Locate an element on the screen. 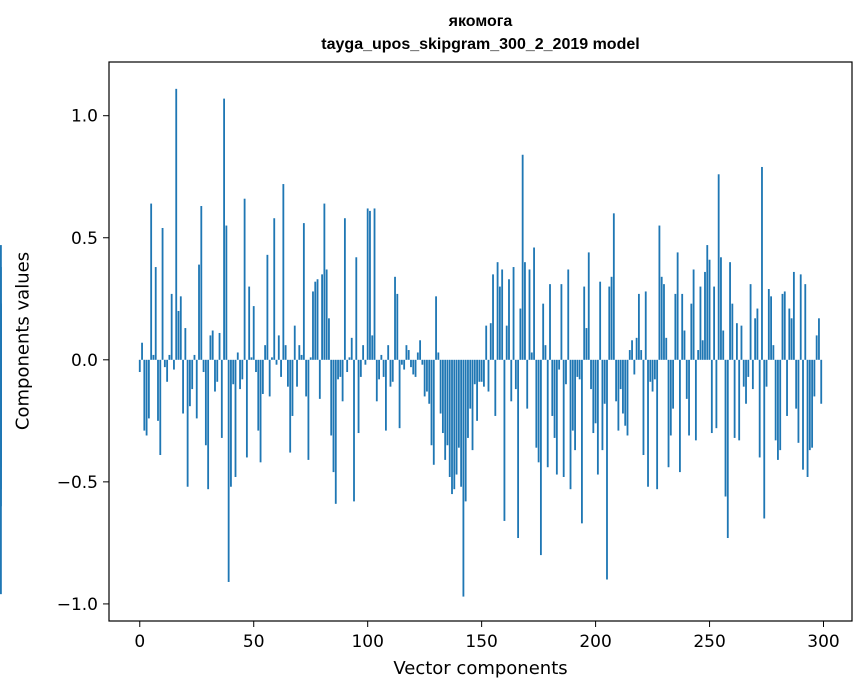  y-tick-label: 0.0 is located at coordinates (84, 361).